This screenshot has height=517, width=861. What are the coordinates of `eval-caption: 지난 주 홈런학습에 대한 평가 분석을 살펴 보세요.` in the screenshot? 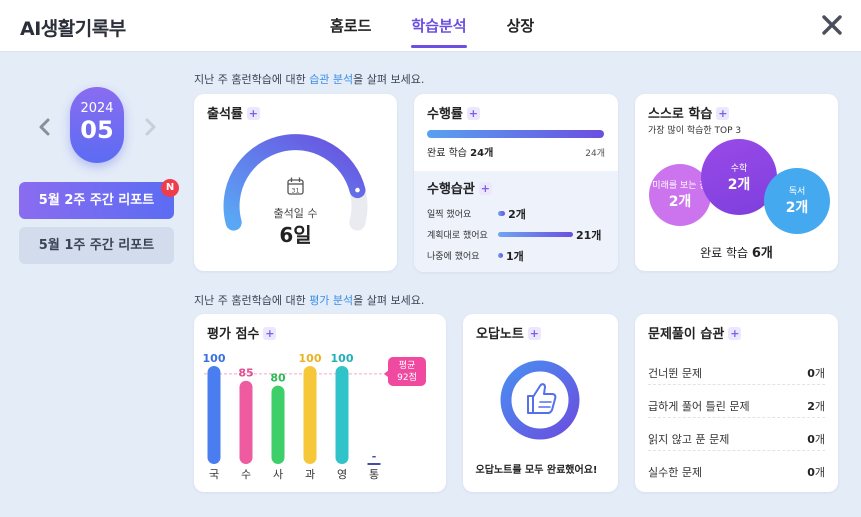 It's located at (309, 300).